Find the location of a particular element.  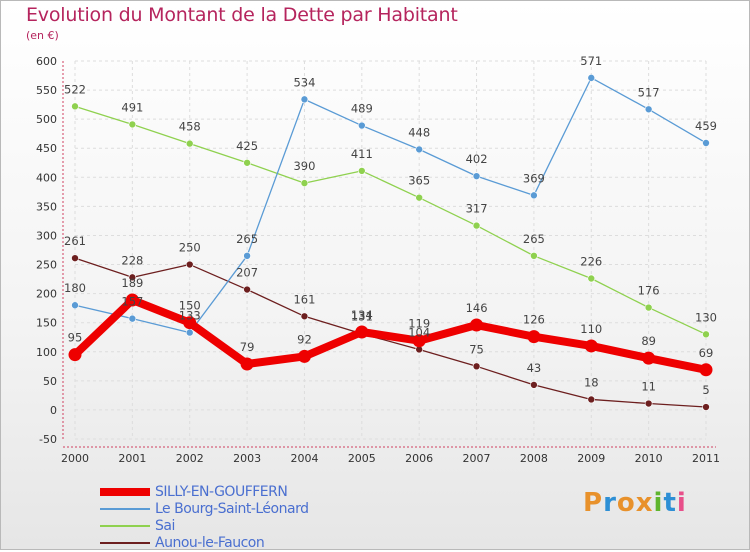

legend-label: Le Bourg-Saint-Léonard is located at coordinates (232, 509).